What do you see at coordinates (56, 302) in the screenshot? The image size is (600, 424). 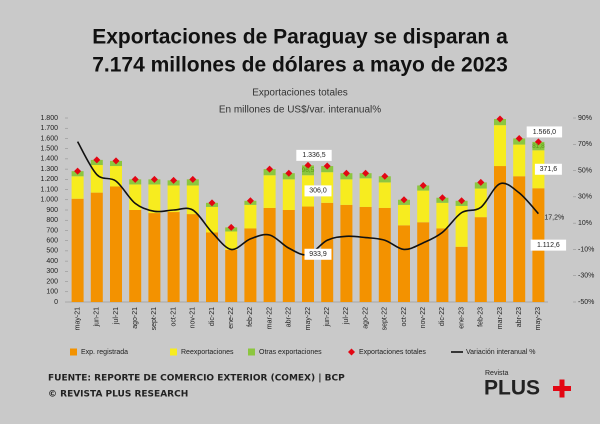 I see `y-tick-label: 0` at bounding box center [56, 302].